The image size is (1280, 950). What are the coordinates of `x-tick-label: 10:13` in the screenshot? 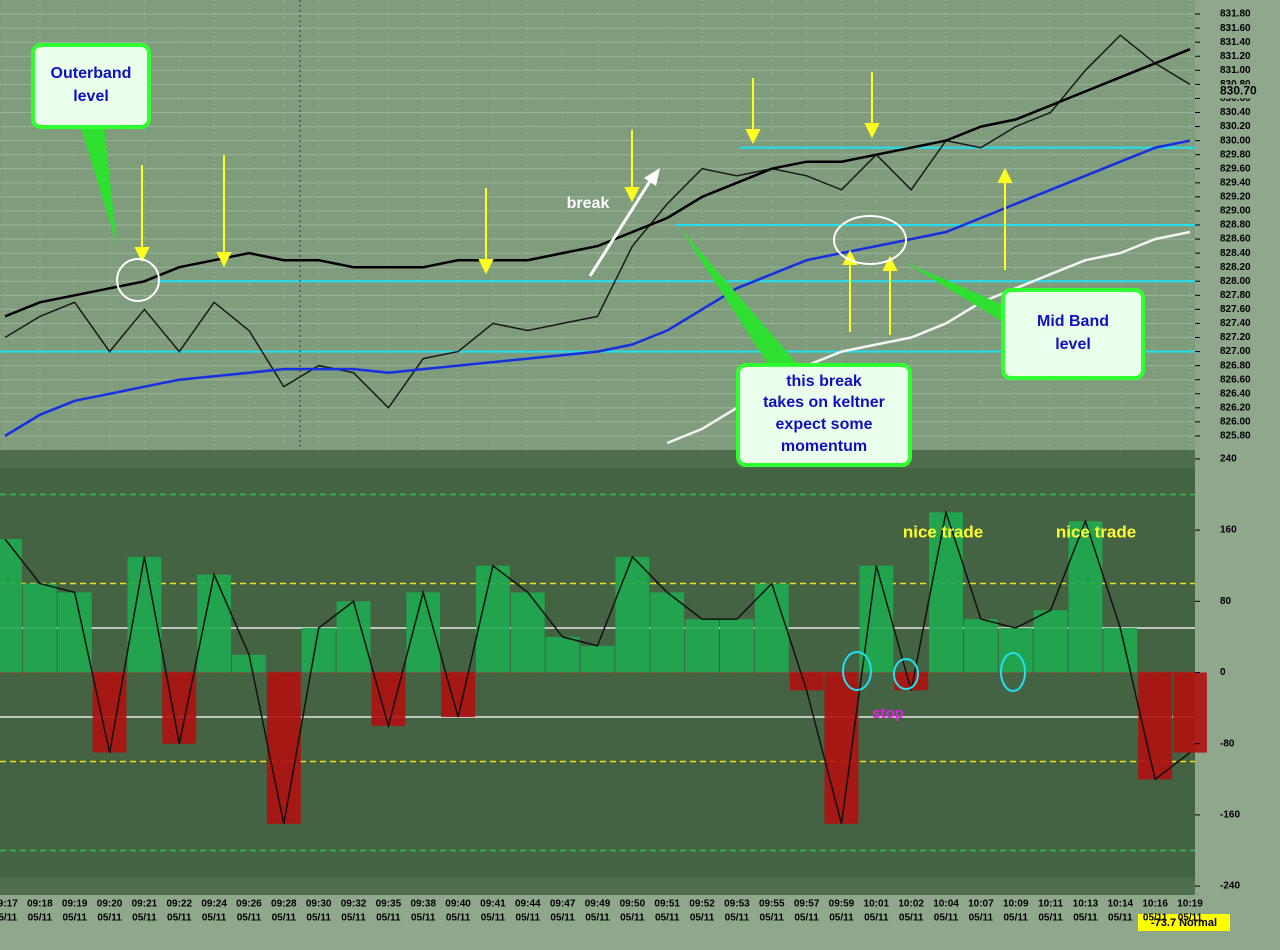 It's located at (1086, 904).